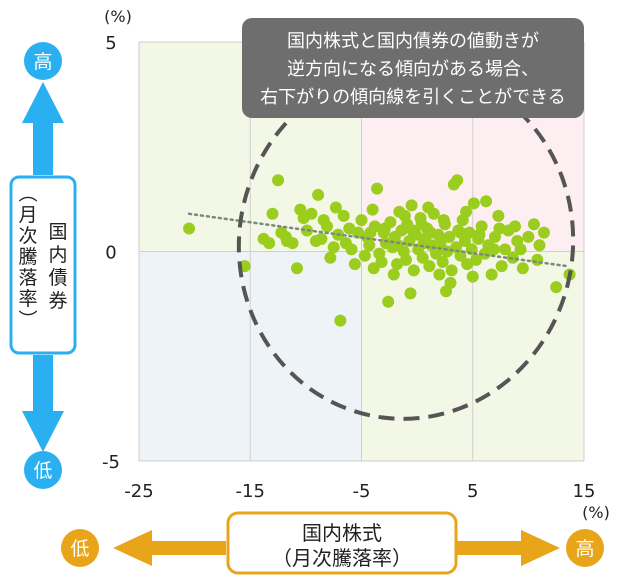 The height and width of the screenshot is (577, 622). What do you see at coordinates (43, 128) in the screenshot?
I see `up-arrow-icon` at bounding box center [43, 128].